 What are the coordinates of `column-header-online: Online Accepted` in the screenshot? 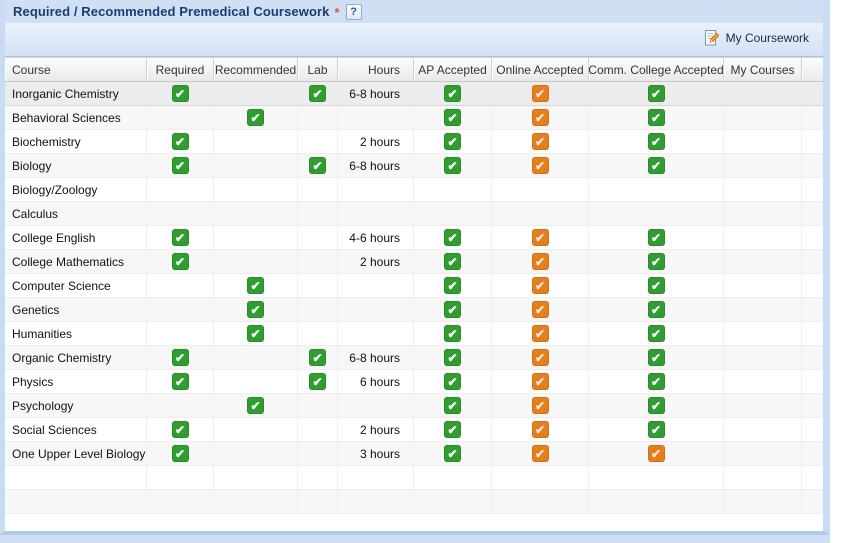 It's located at (540, 69).